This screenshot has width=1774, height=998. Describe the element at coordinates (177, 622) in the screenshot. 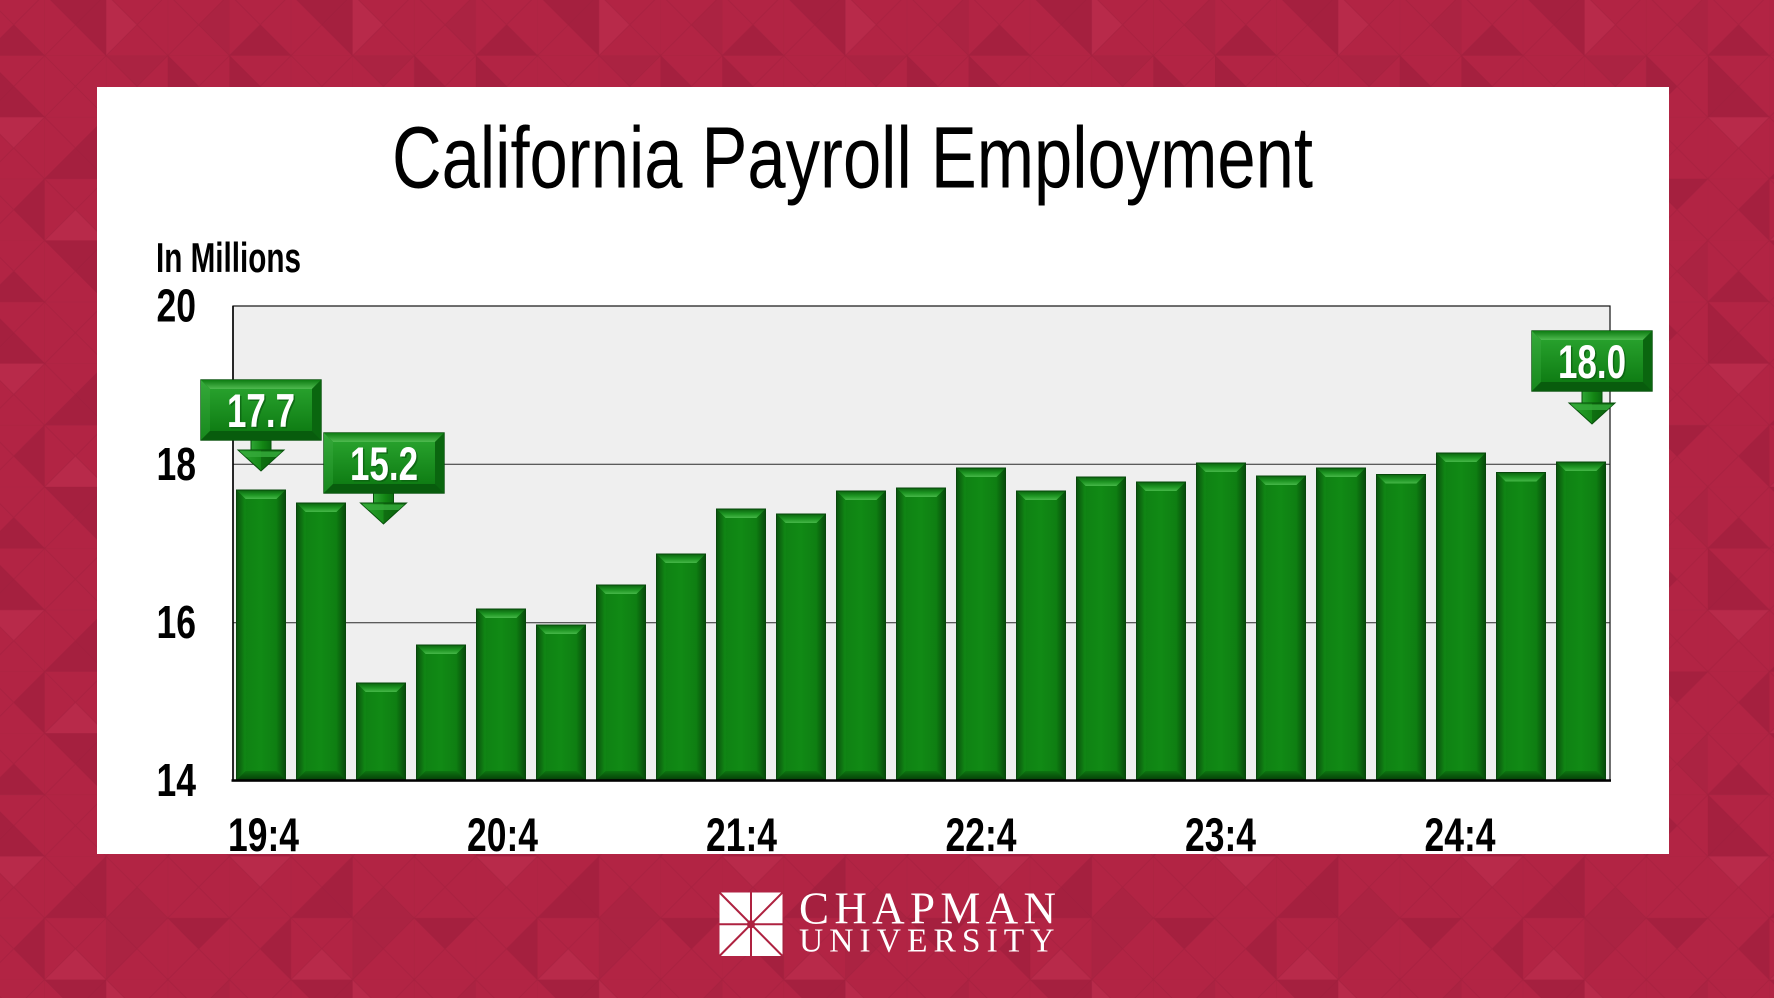

I see `svg-text: 16` at that location.